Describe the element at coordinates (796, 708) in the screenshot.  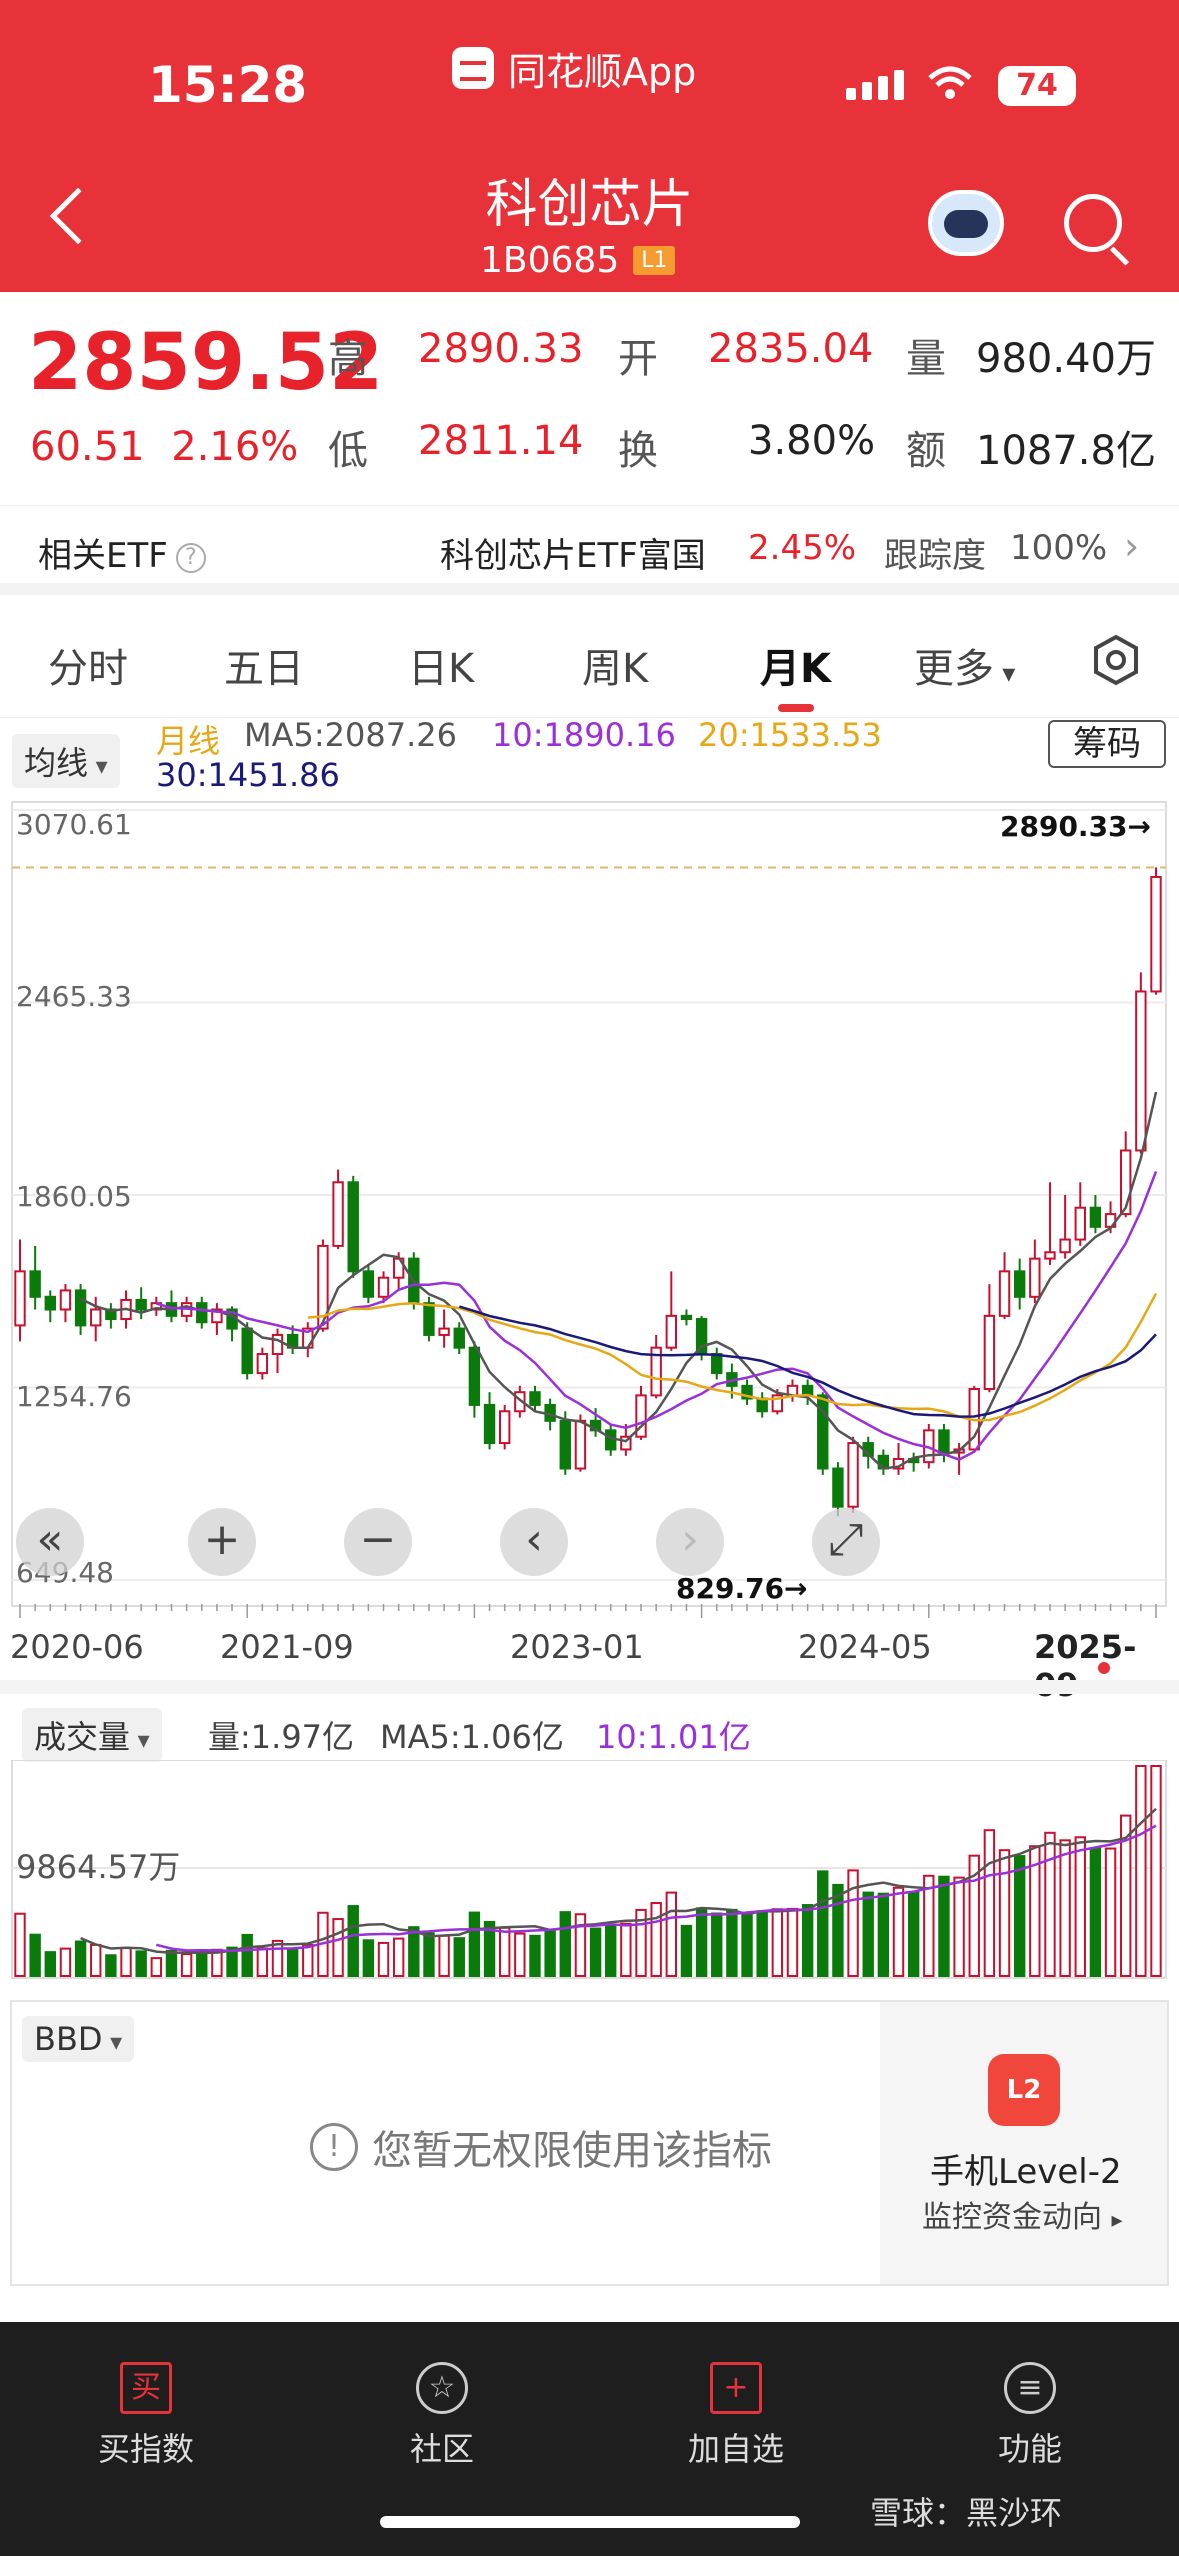
I see `active-tab-indicator` at that location.